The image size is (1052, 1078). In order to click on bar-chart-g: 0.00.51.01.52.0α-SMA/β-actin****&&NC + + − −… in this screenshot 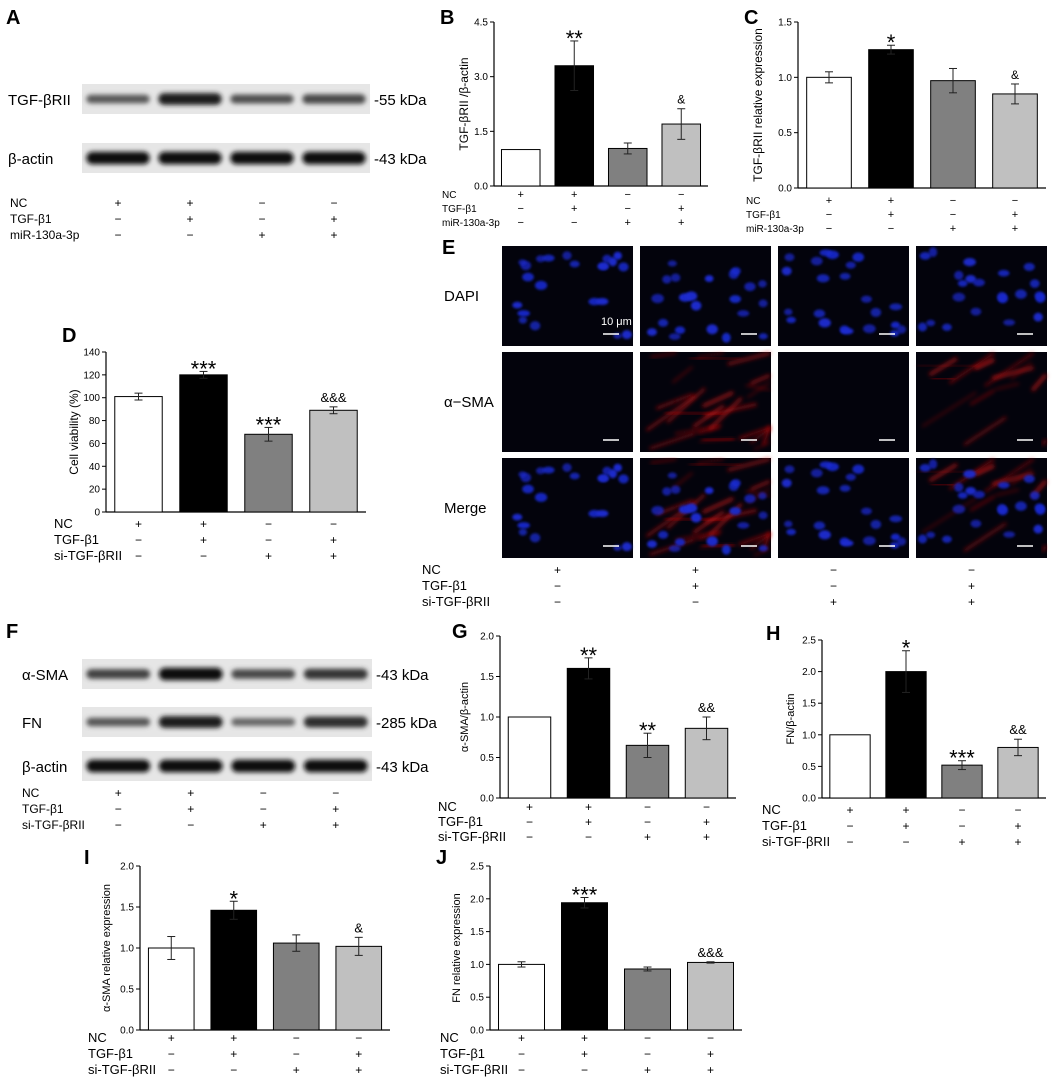, I will do `click(587, 738)`.